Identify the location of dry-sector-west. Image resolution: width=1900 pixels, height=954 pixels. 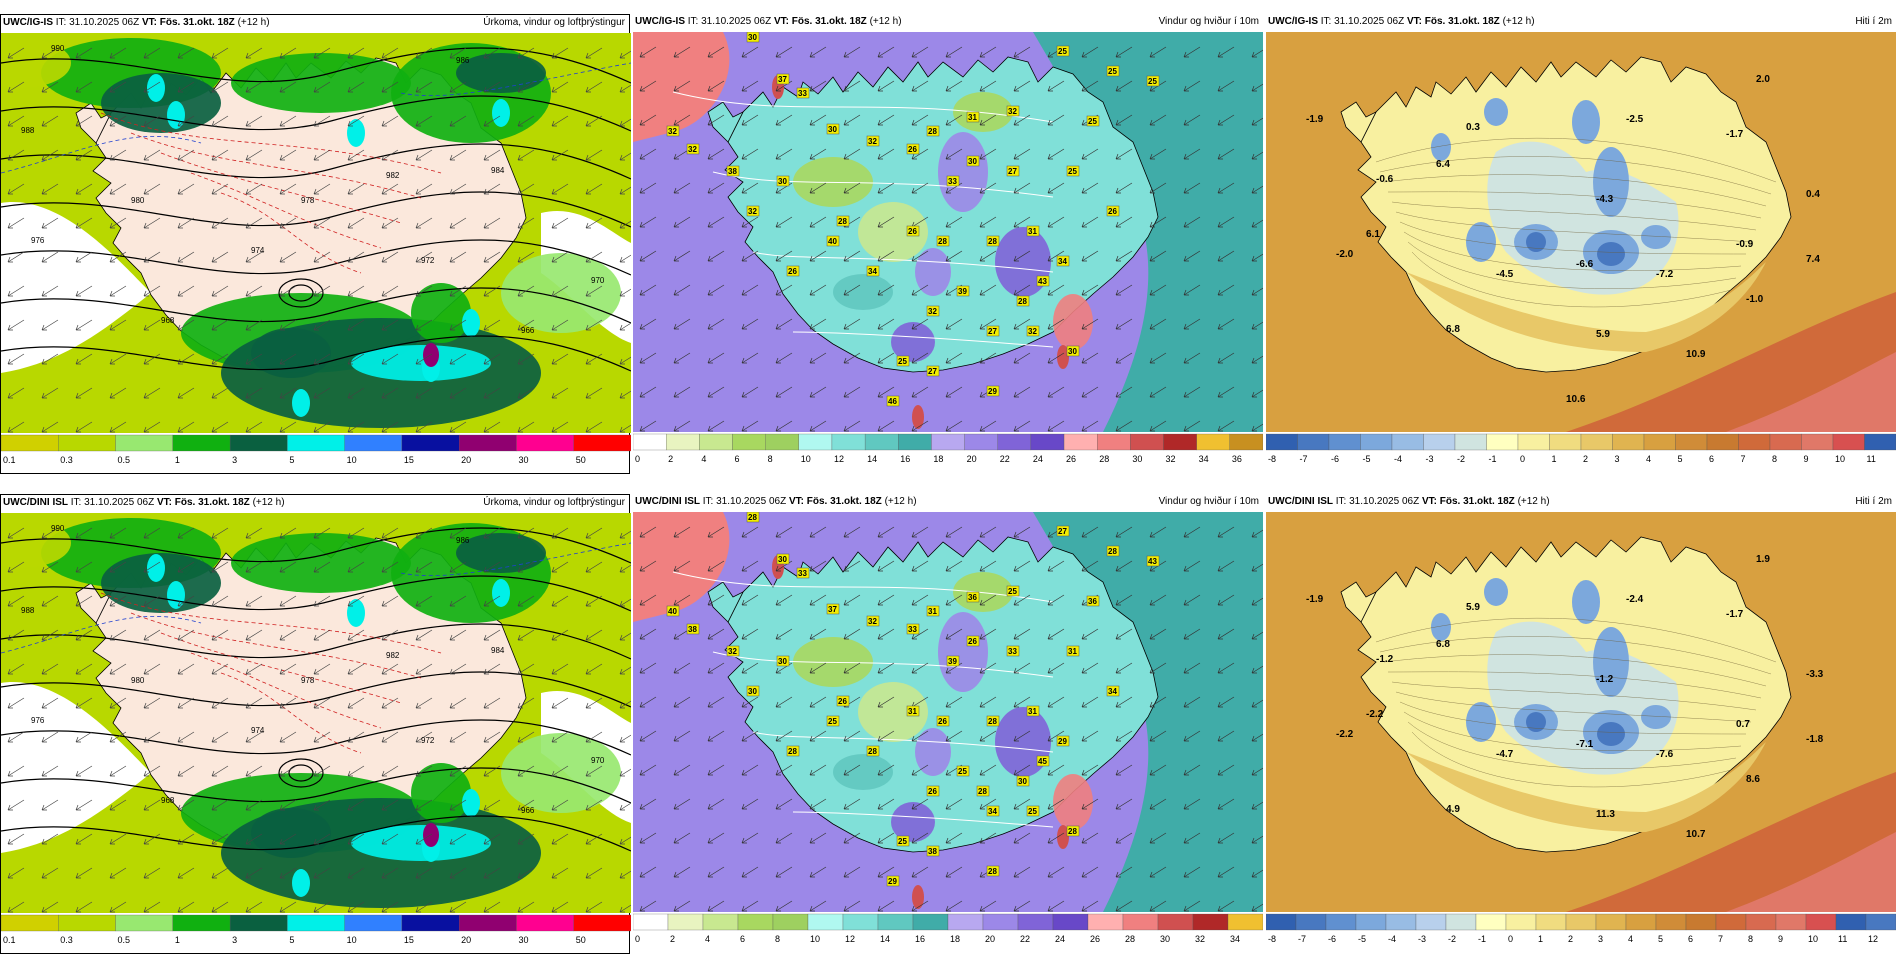
(76, 287).